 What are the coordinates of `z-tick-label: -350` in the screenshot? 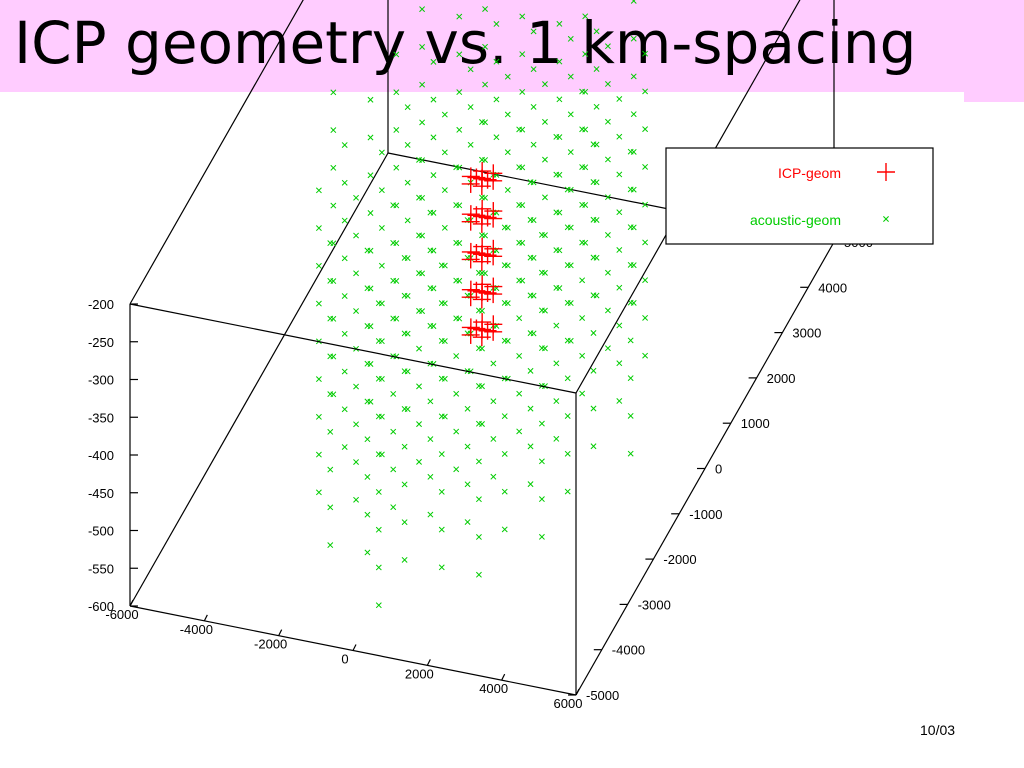 It's located at (101, 417).